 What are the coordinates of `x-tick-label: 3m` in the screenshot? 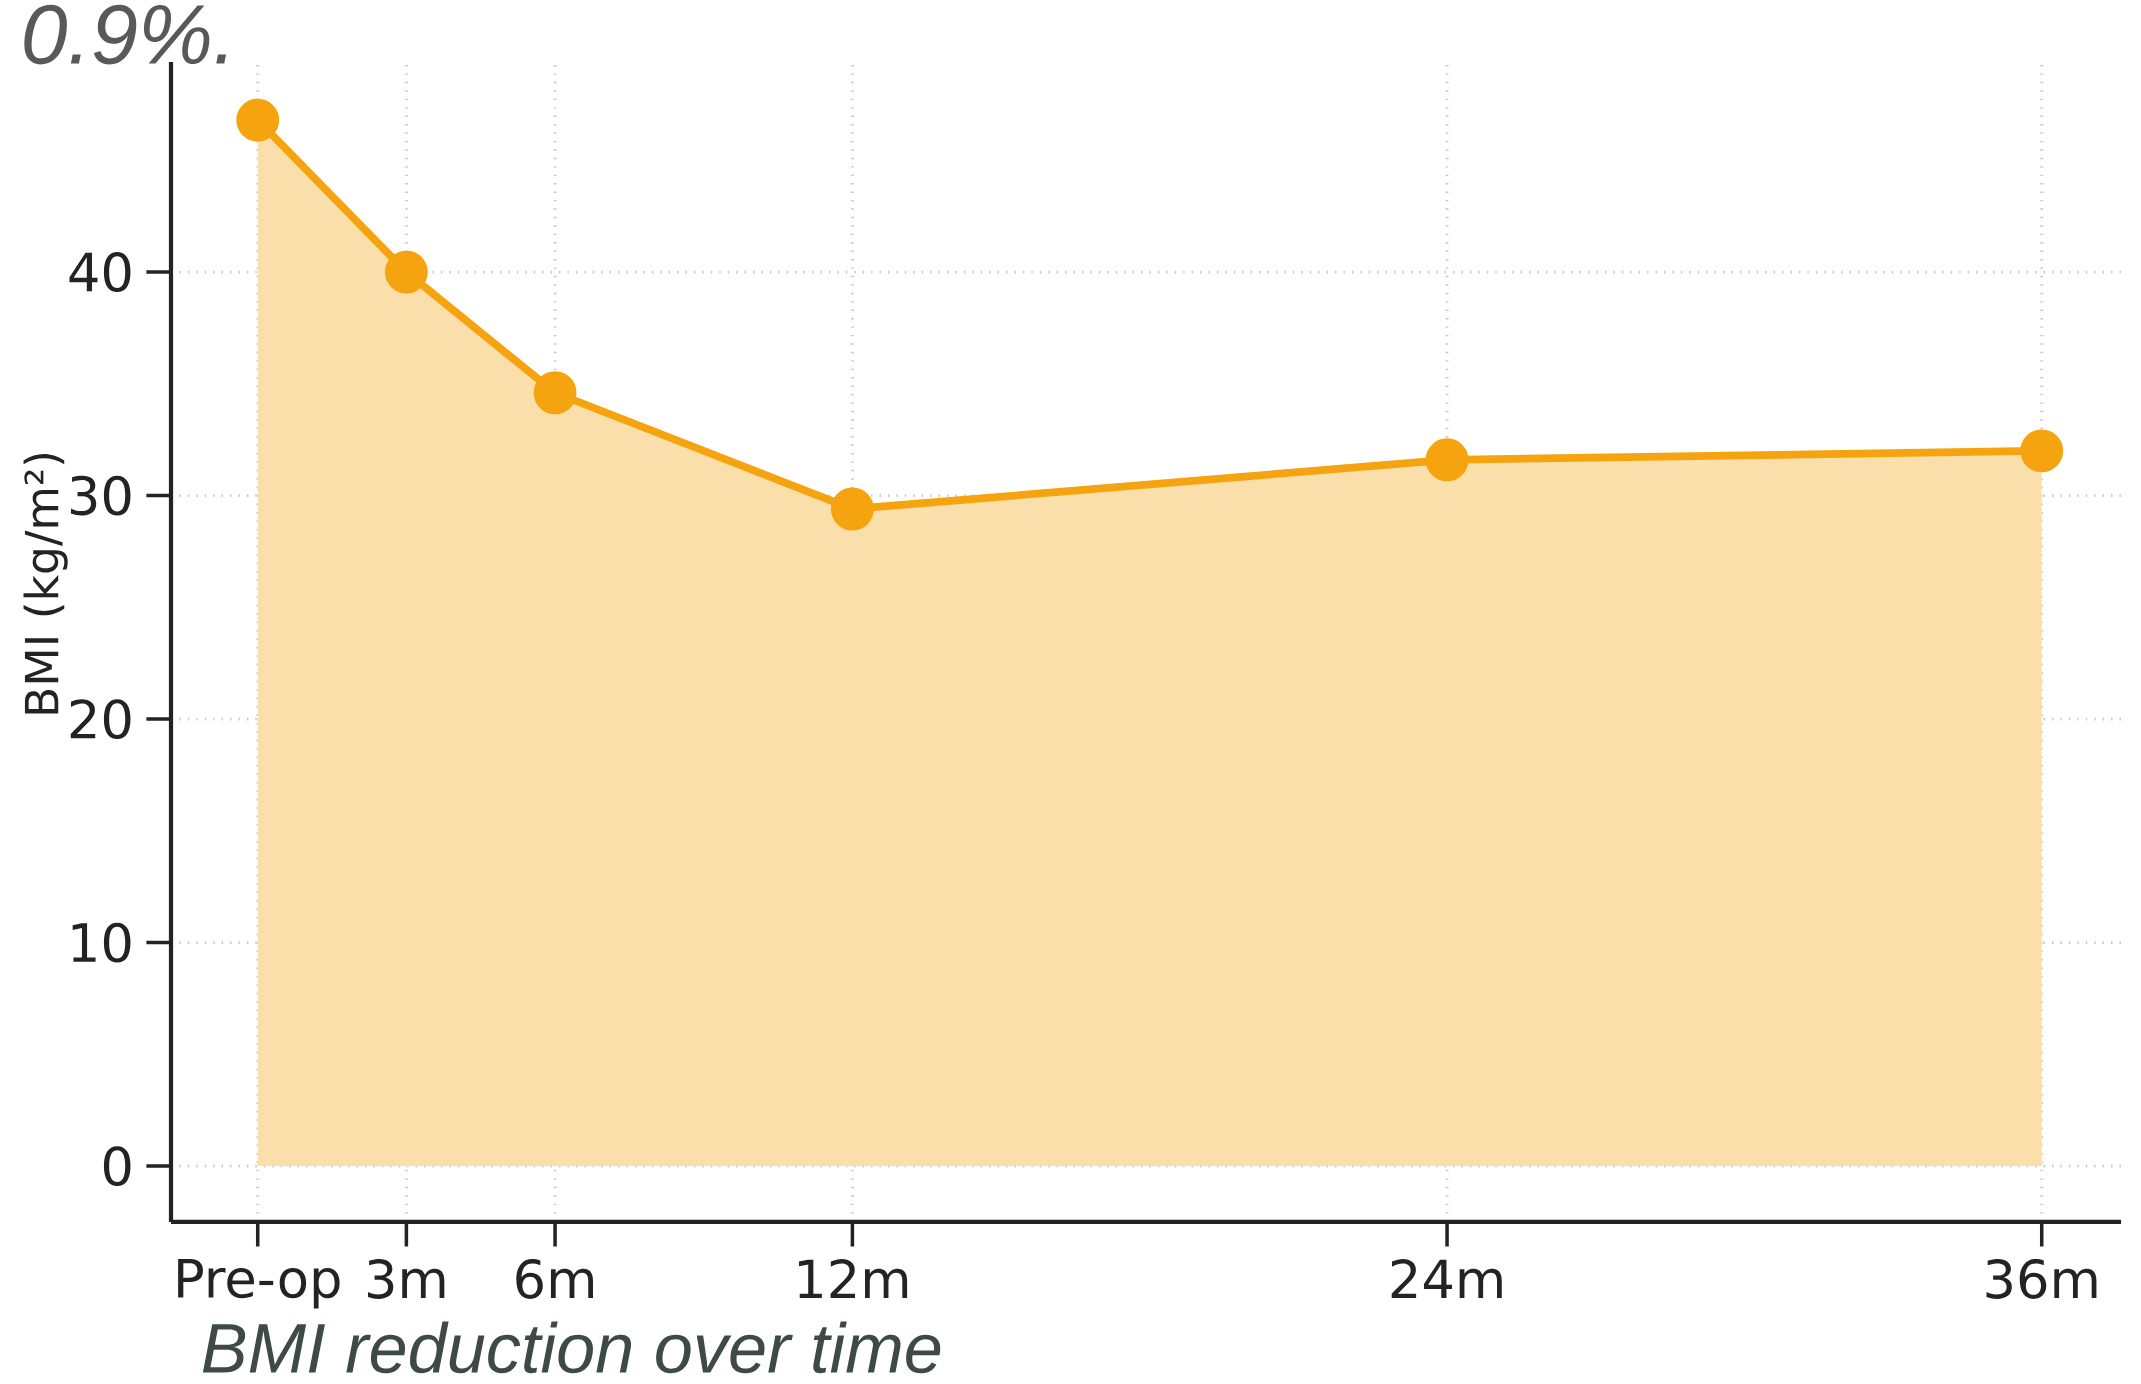 It's located at (406, 1279).